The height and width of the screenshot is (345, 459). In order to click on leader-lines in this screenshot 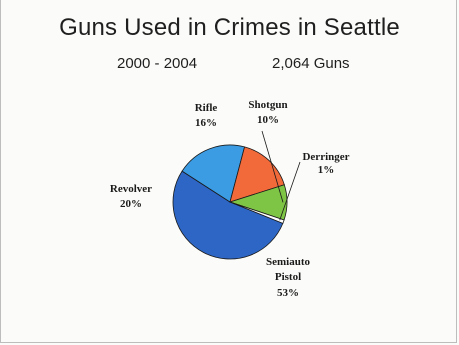, I will do `click(281, 175)`.